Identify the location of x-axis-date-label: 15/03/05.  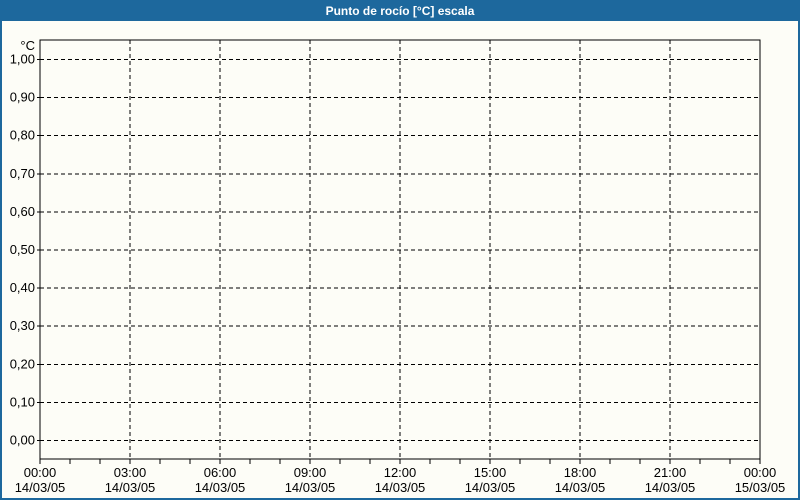
(760, 487).